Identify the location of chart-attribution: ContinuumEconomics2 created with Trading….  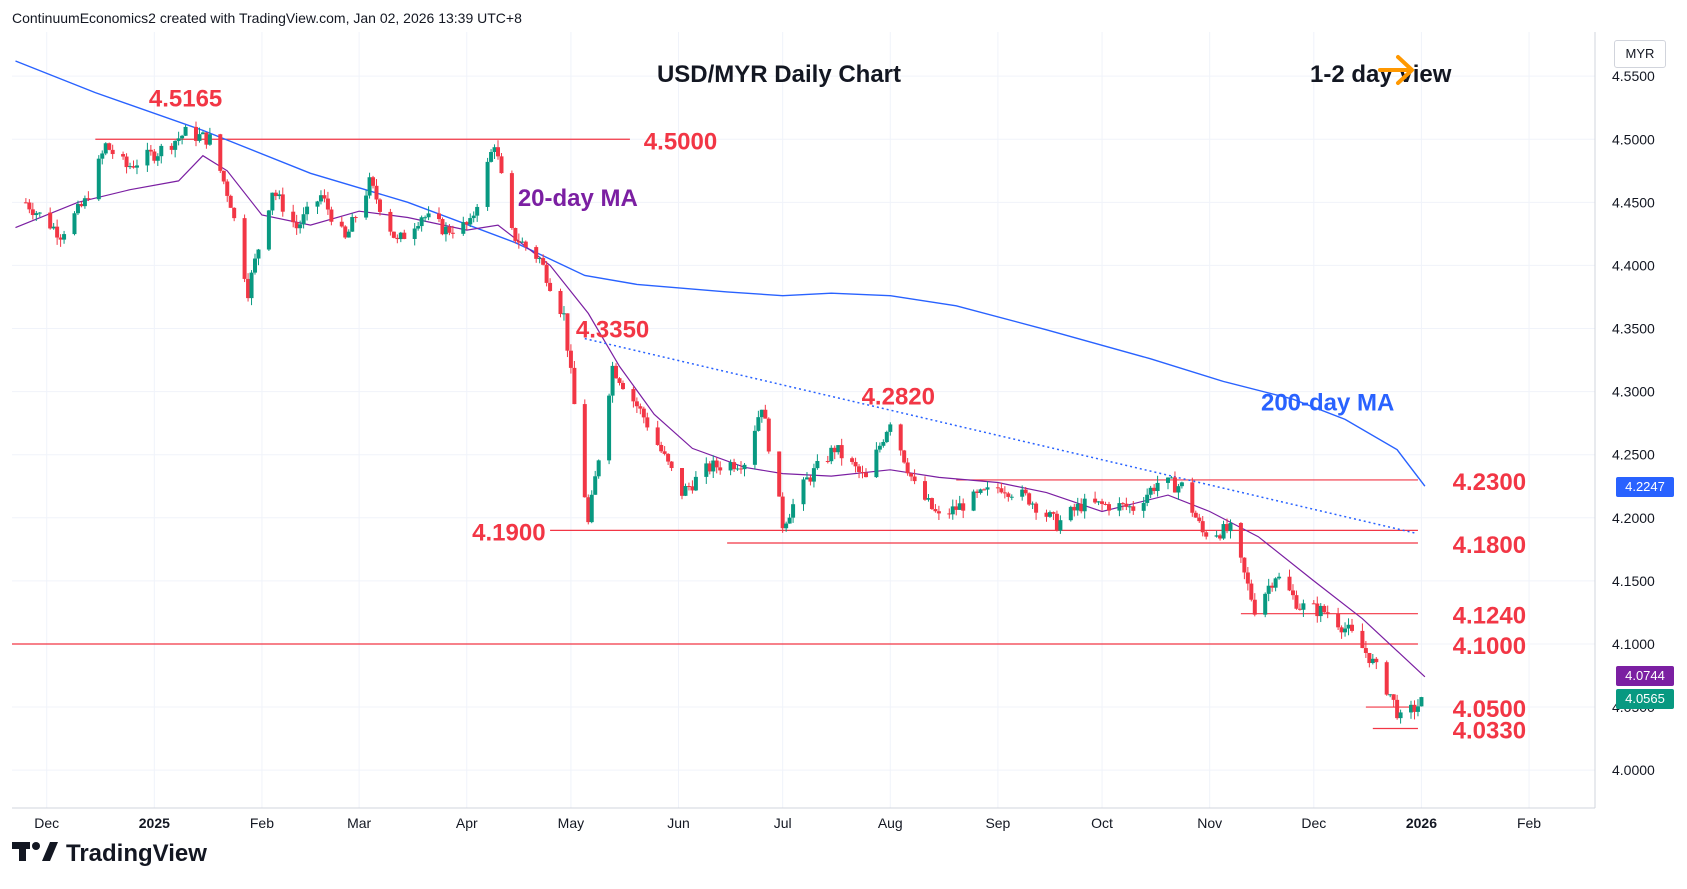
(267, 18).